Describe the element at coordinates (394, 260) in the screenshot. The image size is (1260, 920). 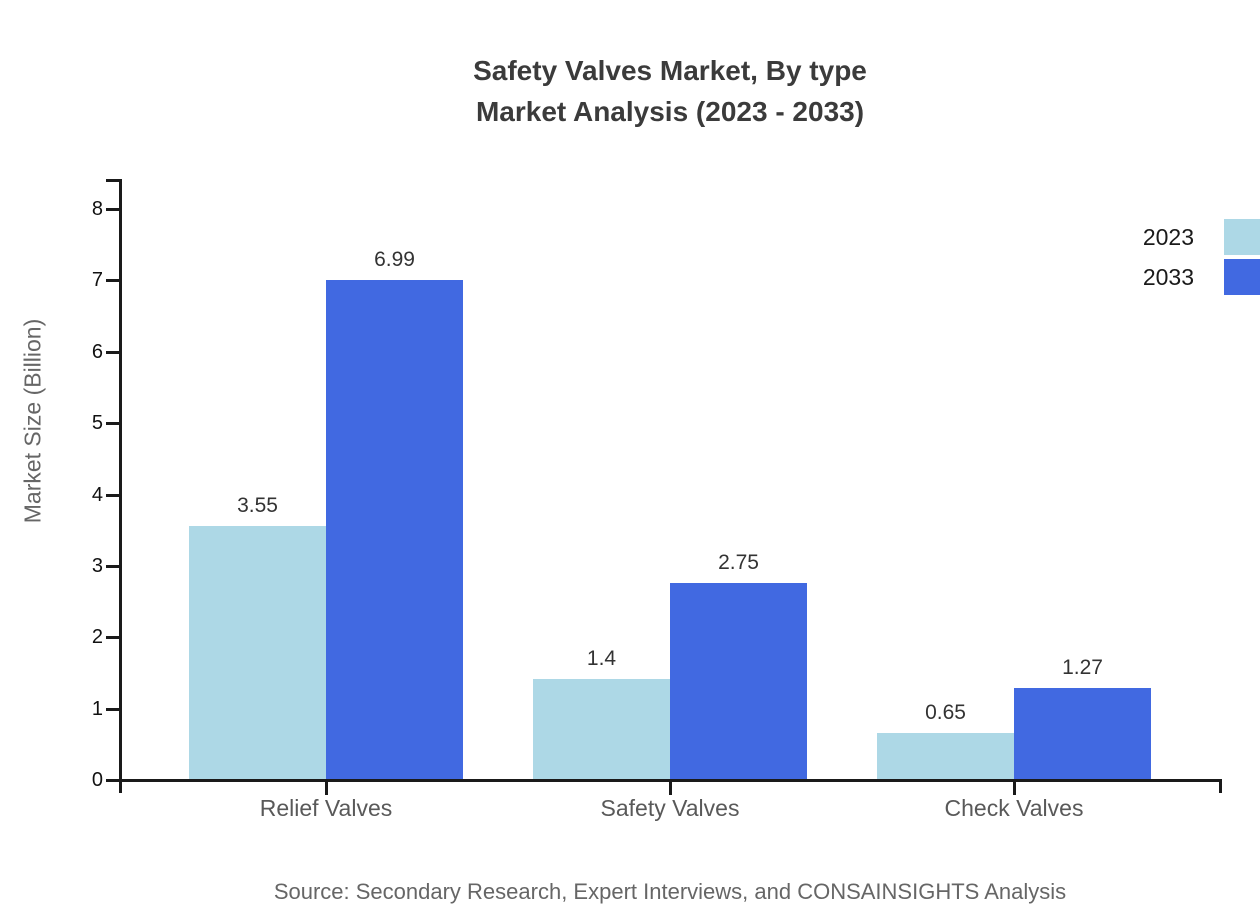
I see `bar-value-label: 6.99` at that location.